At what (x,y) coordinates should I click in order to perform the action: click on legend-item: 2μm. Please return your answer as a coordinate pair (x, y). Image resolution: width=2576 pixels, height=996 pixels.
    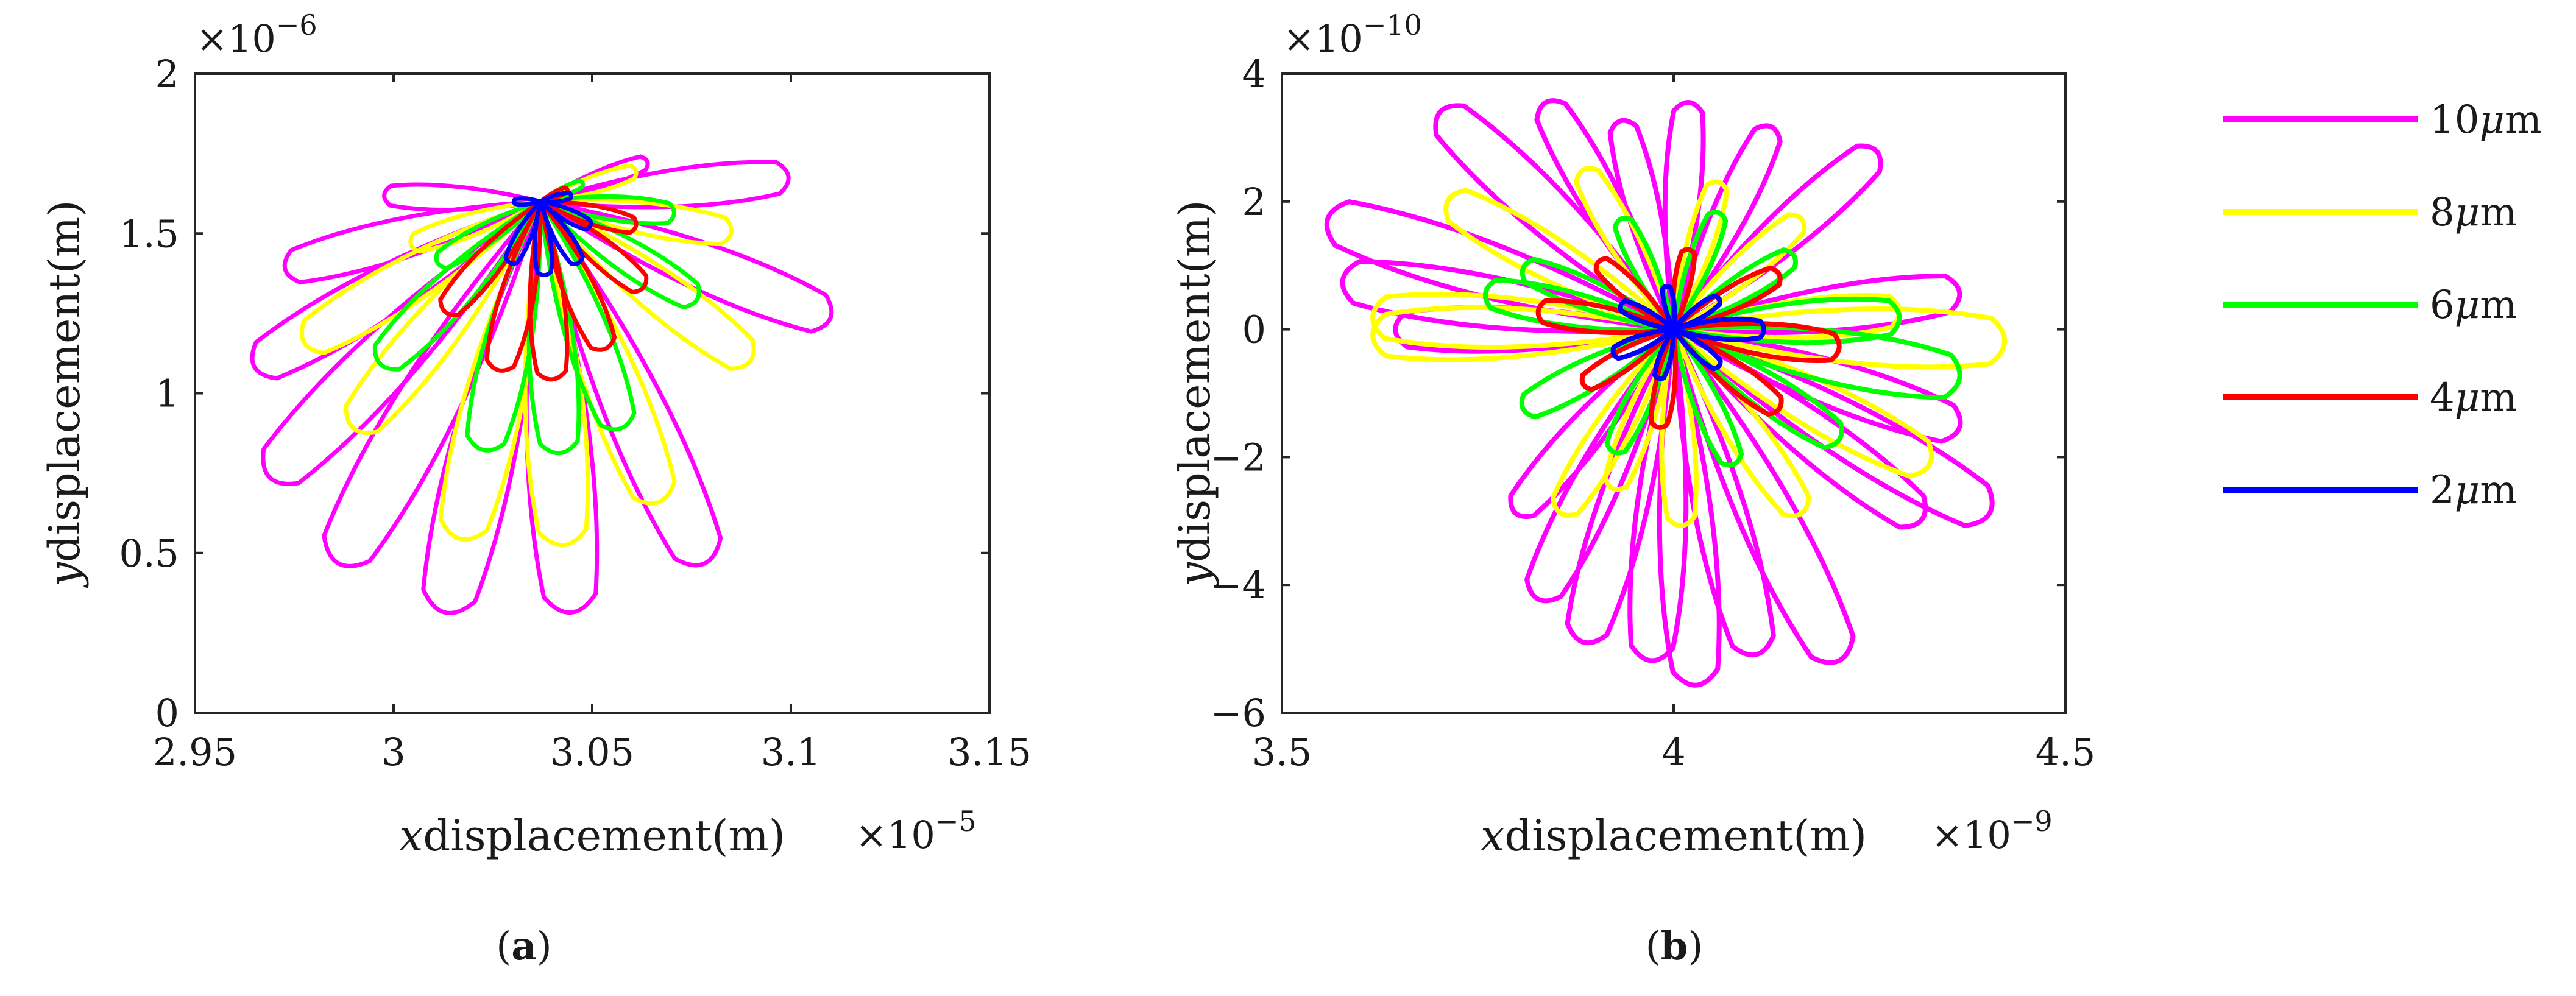
    Looking at the image, I should click on (2370, 491).